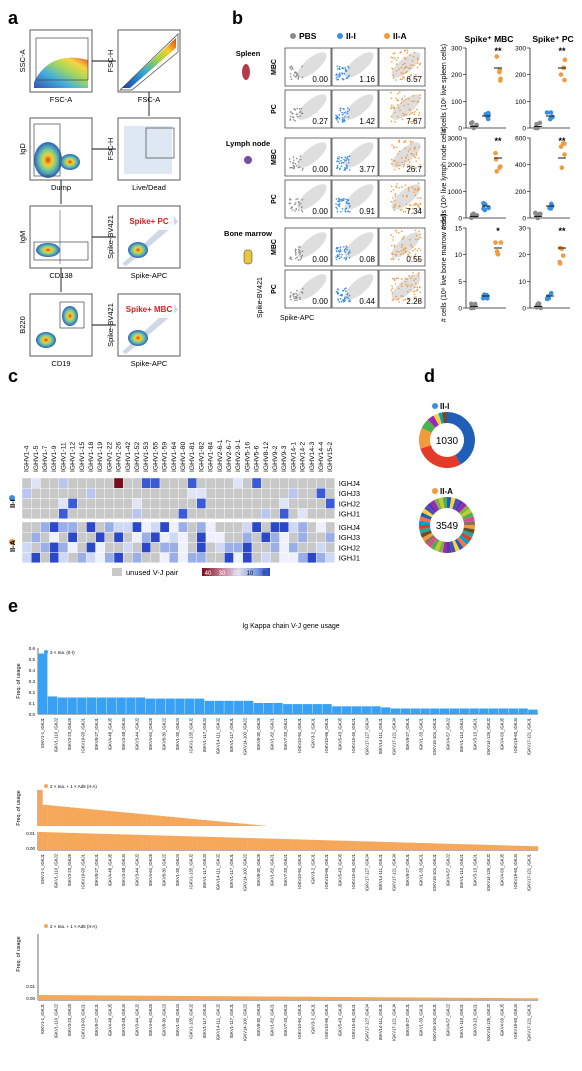 Image resolution: width=582 pixels, height=1071 pixels. I want to click on e2-category-label: IGKV5-43_IGKJ5, so click(339, 869).